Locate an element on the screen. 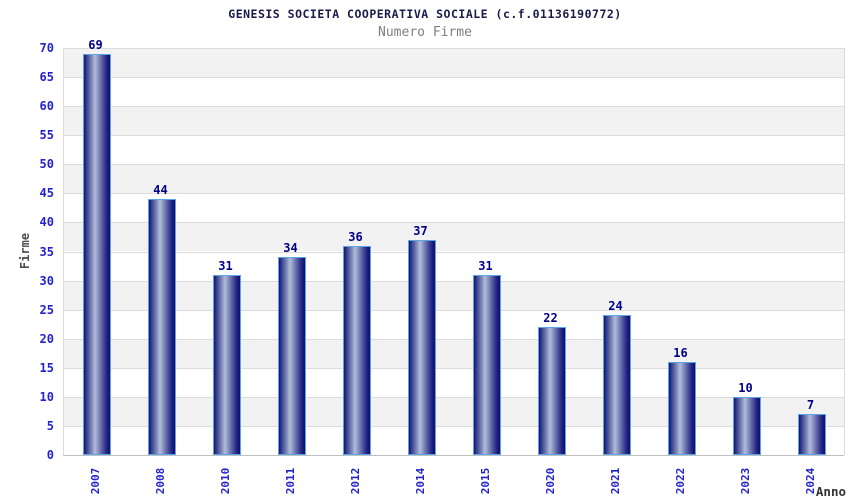 This screenshot has height=500, width=850. x-tick-label: 2015 is located at coordinates (485, 481).